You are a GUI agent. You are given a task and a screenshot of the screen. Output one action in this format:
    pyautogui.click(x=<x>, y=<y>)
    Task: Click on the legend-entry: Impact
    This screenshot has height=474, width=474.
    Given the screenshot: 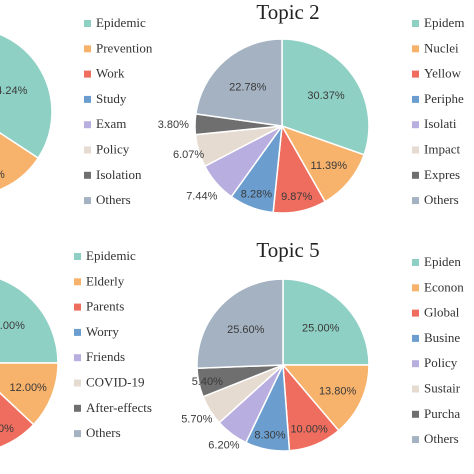 What is the action you would take?
    pyautogui.click(x=442, y=149)
    